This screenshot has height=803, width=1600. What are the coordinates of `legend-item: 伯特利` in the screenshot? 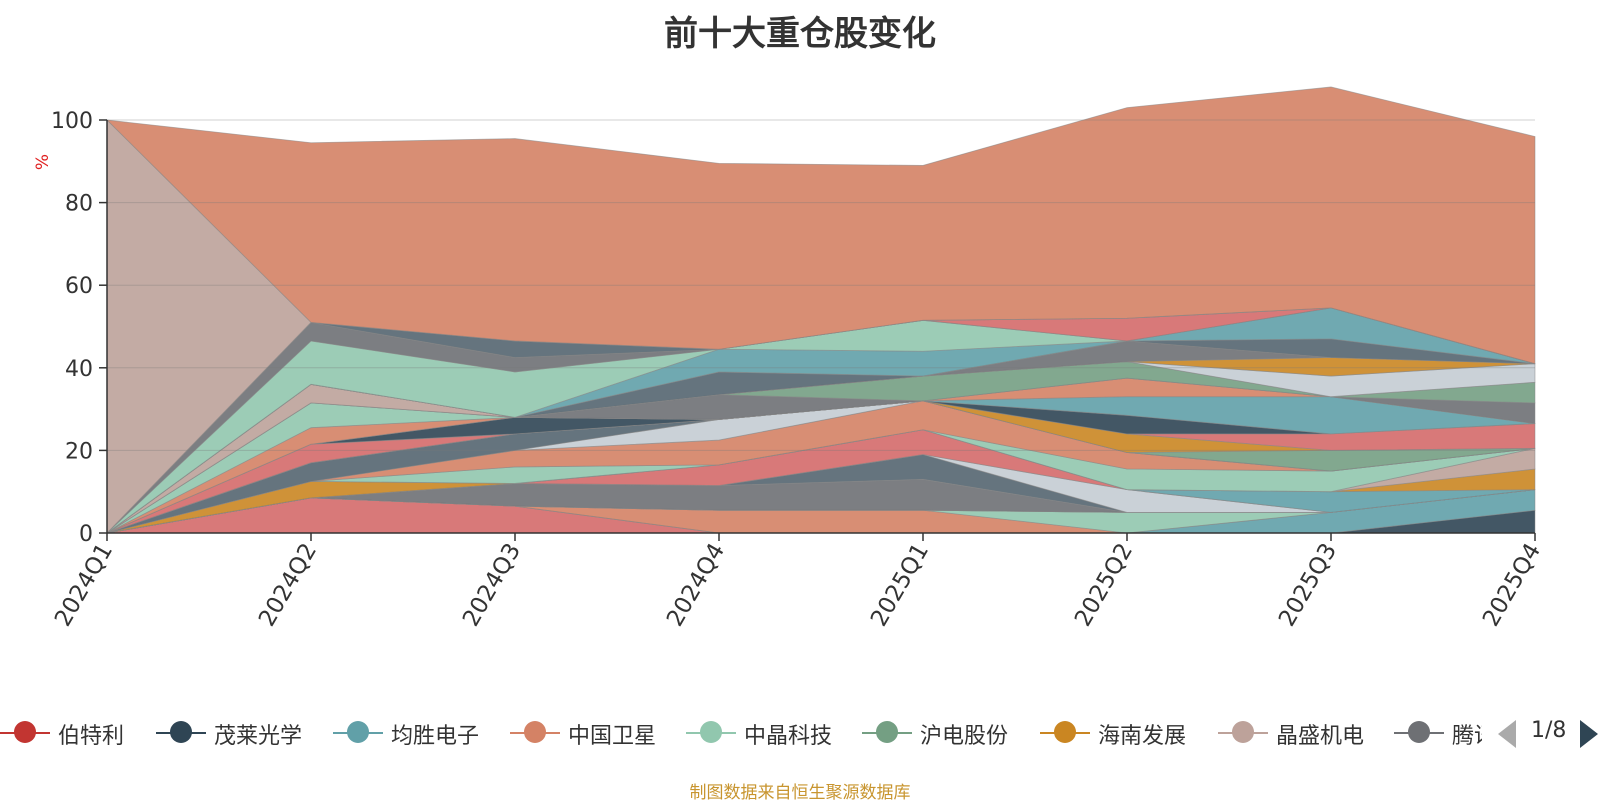 It's located at (87, 732).